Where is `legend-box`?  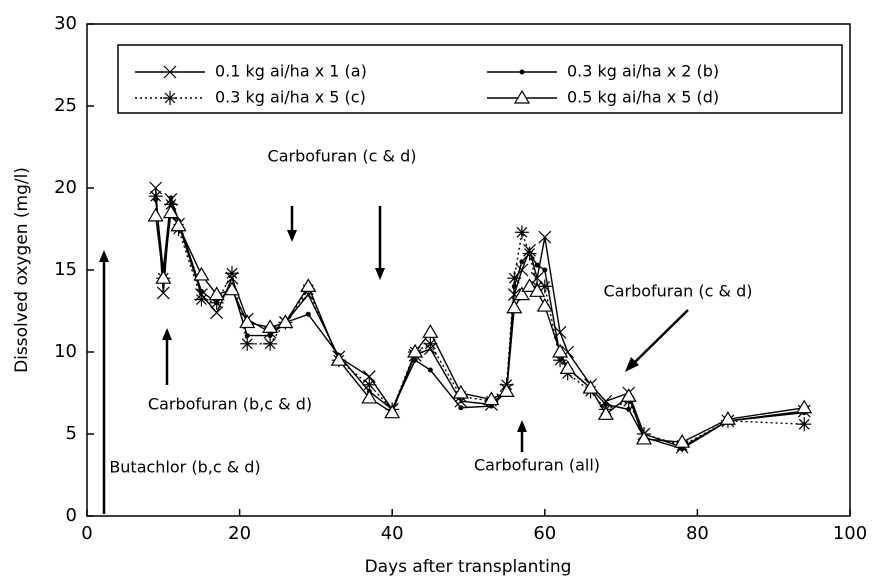 legend-box is located at coordinates (480, 79).